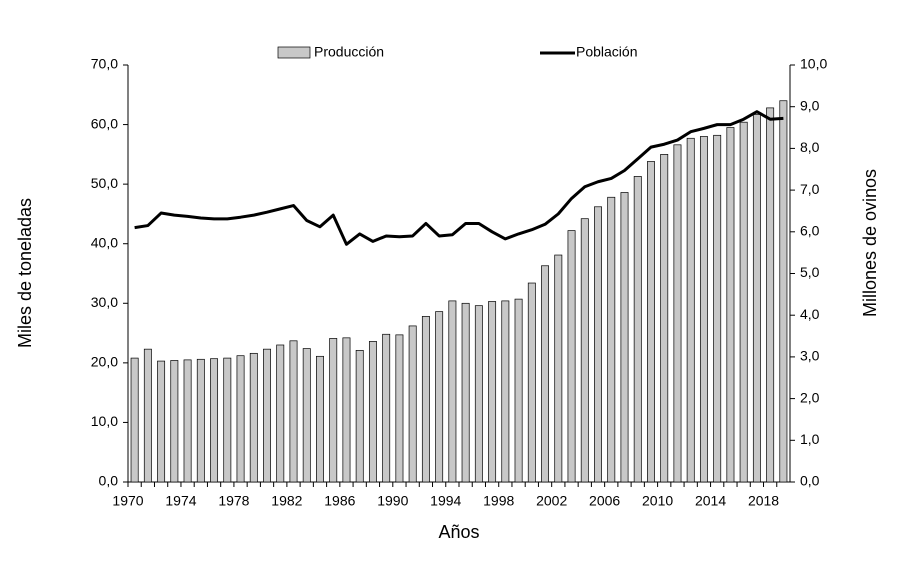 Image resolution: width=900 pixels, height=574 pixels. What do you see at coordinates (180, 501) in the screenshot?
I see `x-tick-label: 1974` at bounding box center [180, 501].